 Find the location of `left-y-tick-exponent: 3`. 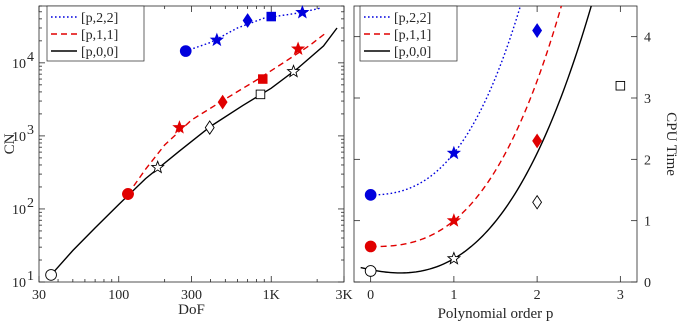

left-y-tick-exponent: 3 is located at coordinates (30, 130).